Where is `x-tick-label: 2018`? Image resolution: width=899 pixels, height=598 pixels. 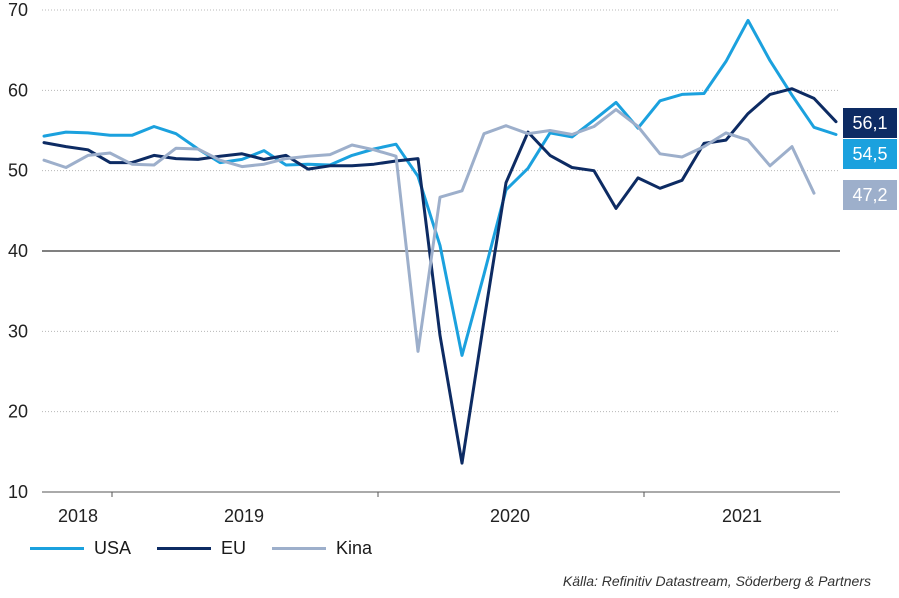 x-tick-label: 2018 is located at coordinates (78, 516).